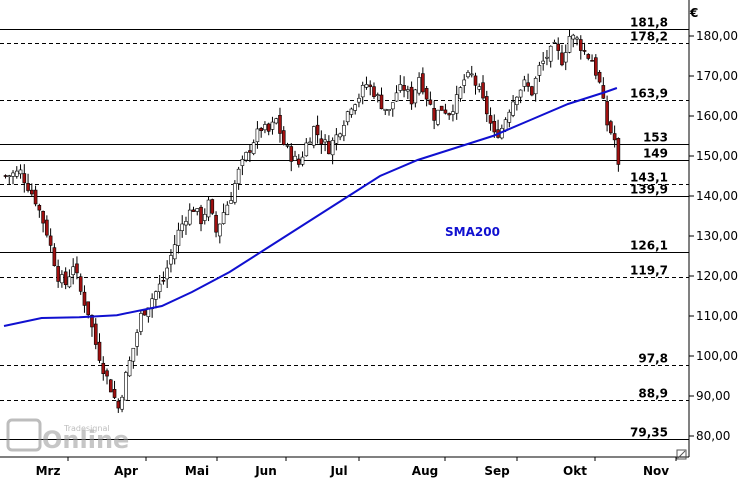  What do you see at coordinates (655, 154) in the screenshot?
I see `level-label: 149` at bounding box center [655, 154].